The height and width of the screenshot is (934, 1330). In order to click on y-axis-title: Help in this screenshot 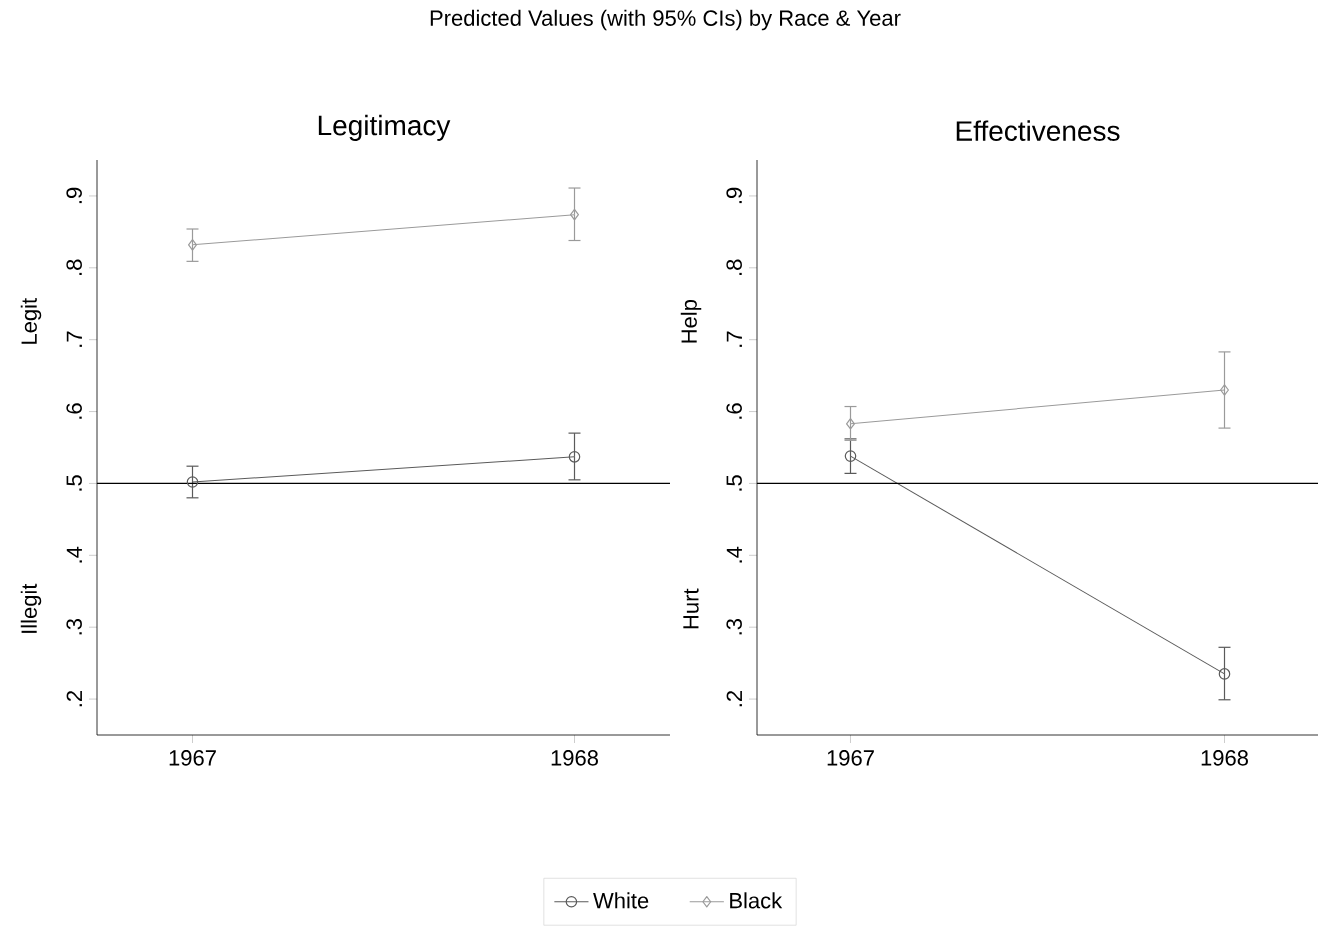, I will do `click(691, 321)`.